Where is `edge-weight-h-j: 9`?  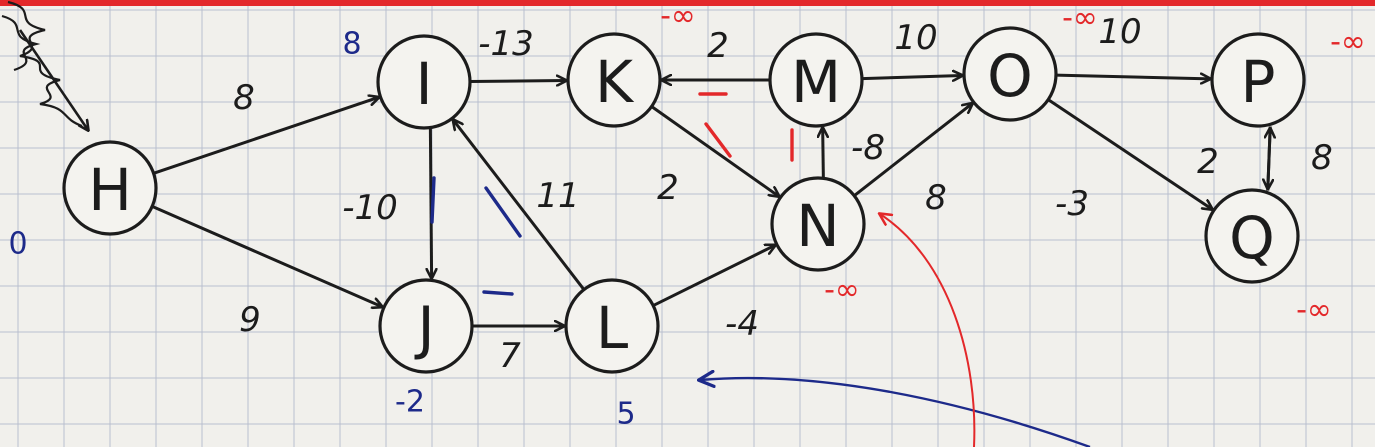 edge-weight-h-j: 9 is located at coordinates (250, 320).